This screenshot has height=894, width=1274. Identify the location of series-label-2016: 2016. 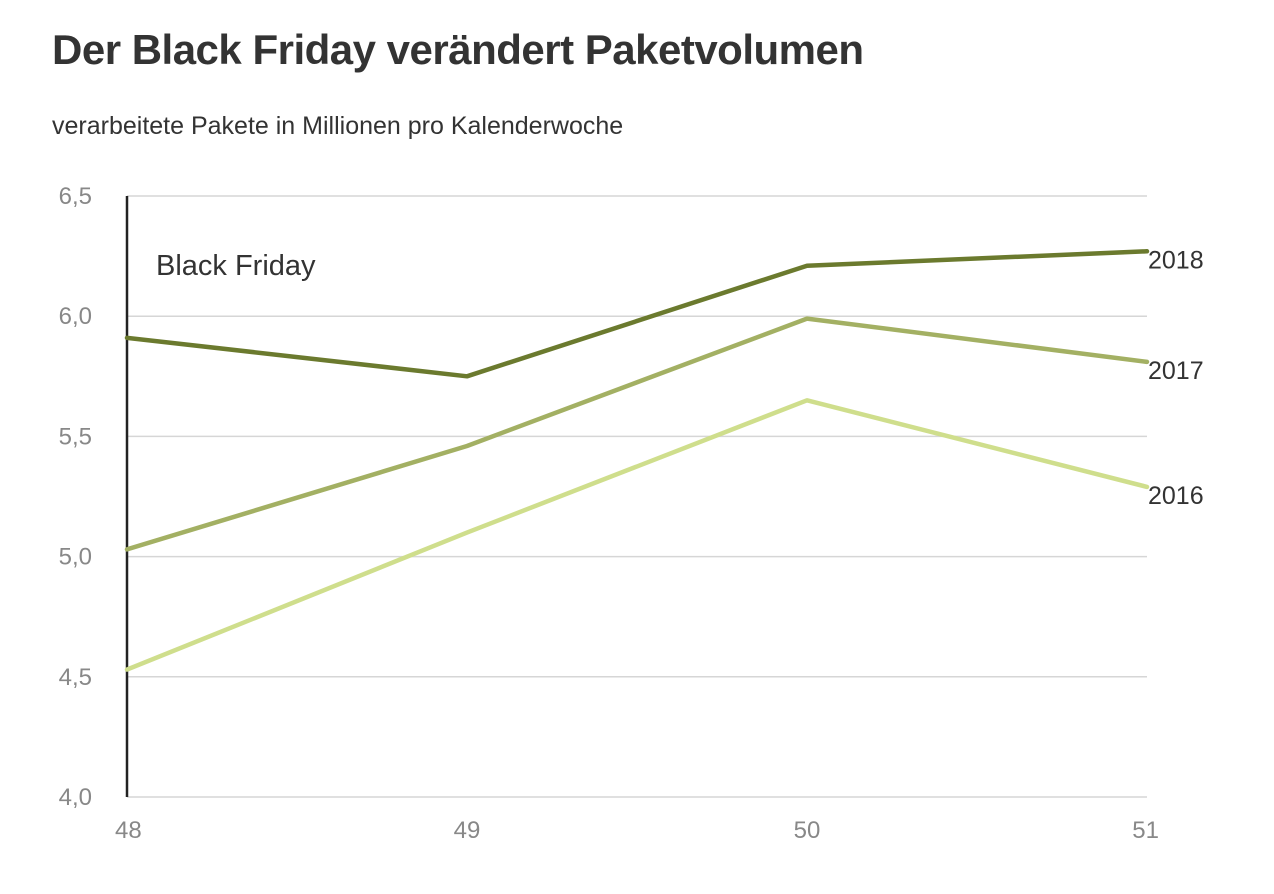
(1176, 496).